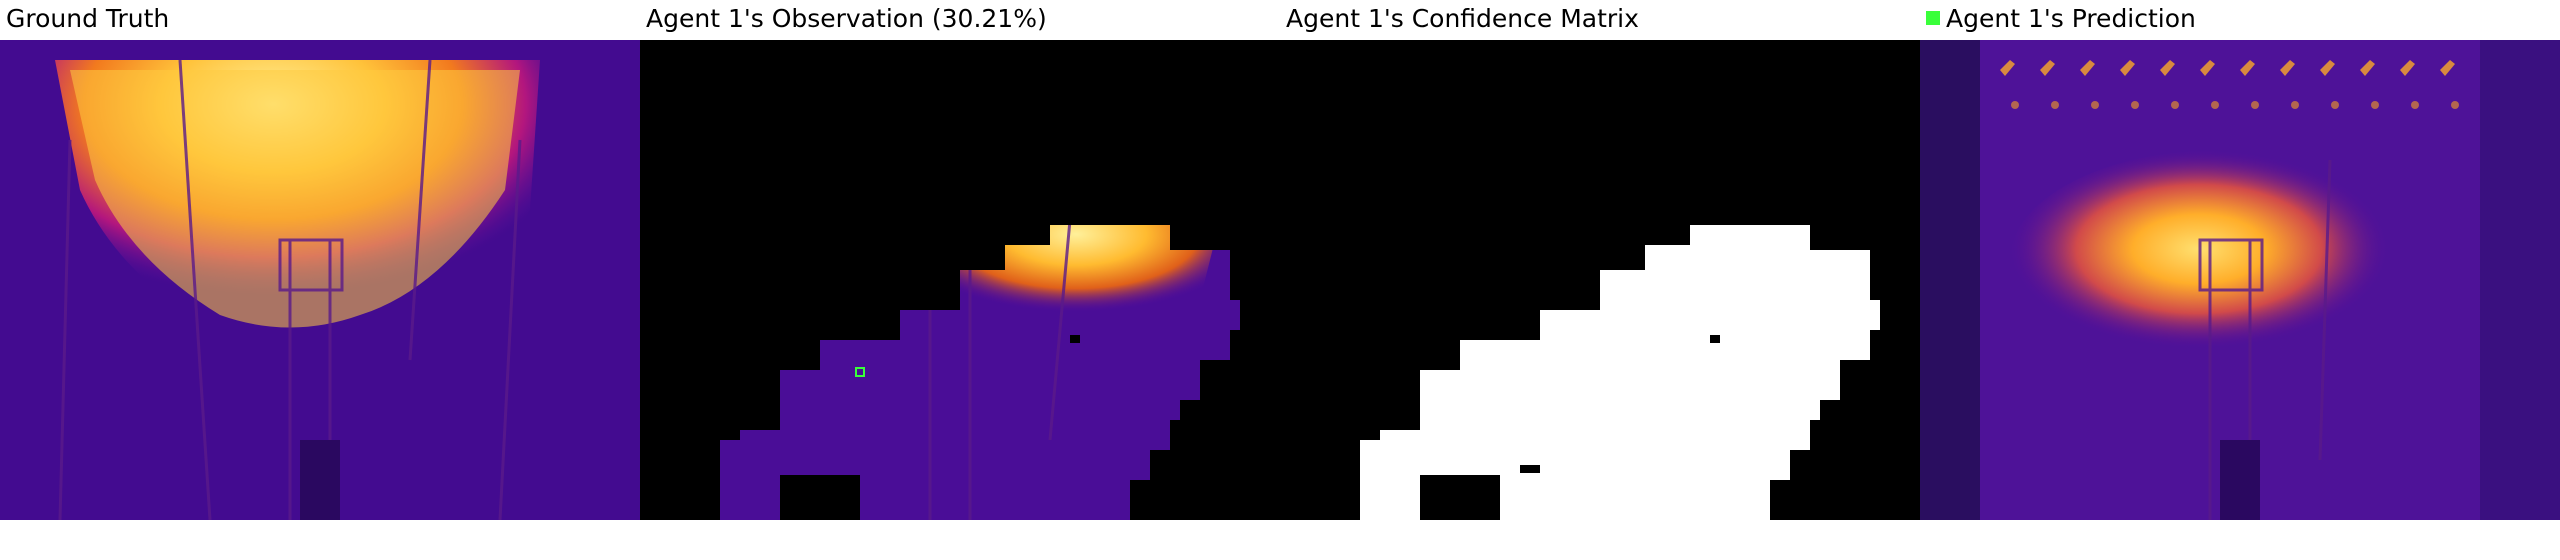 The image size is (2560, 560). I want to click on agent-legend-marker, so click(1933, 18).